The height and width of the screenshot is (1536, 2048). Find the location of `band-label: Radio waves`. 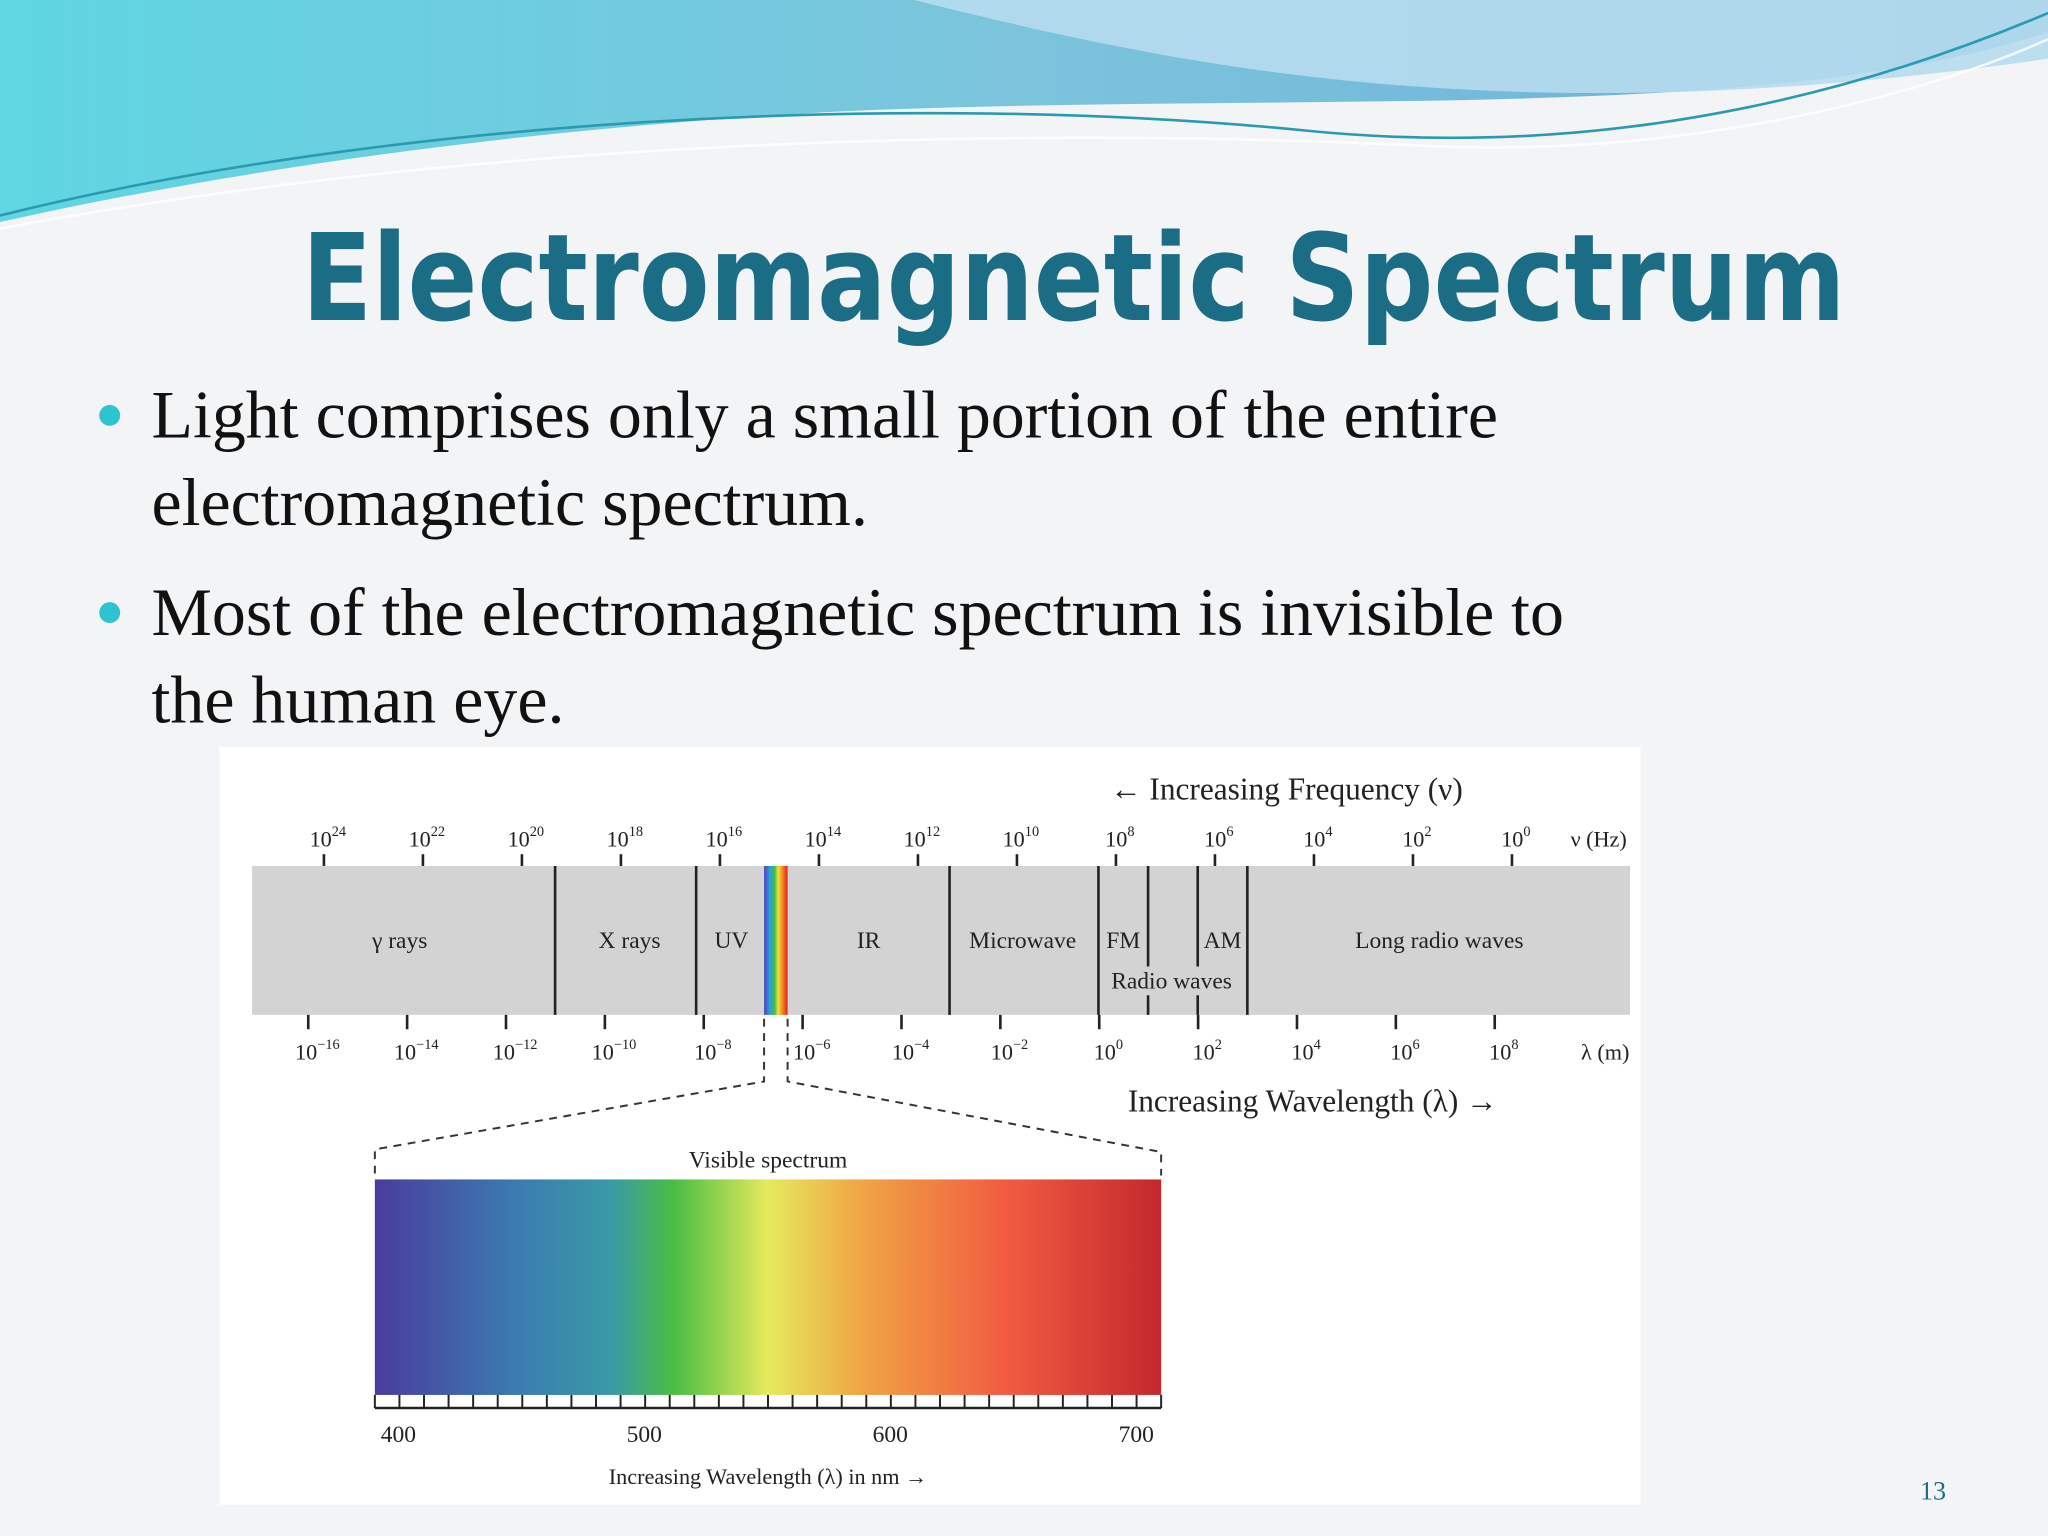

band-label: Radio waves is located at coordinates (1171, 982).